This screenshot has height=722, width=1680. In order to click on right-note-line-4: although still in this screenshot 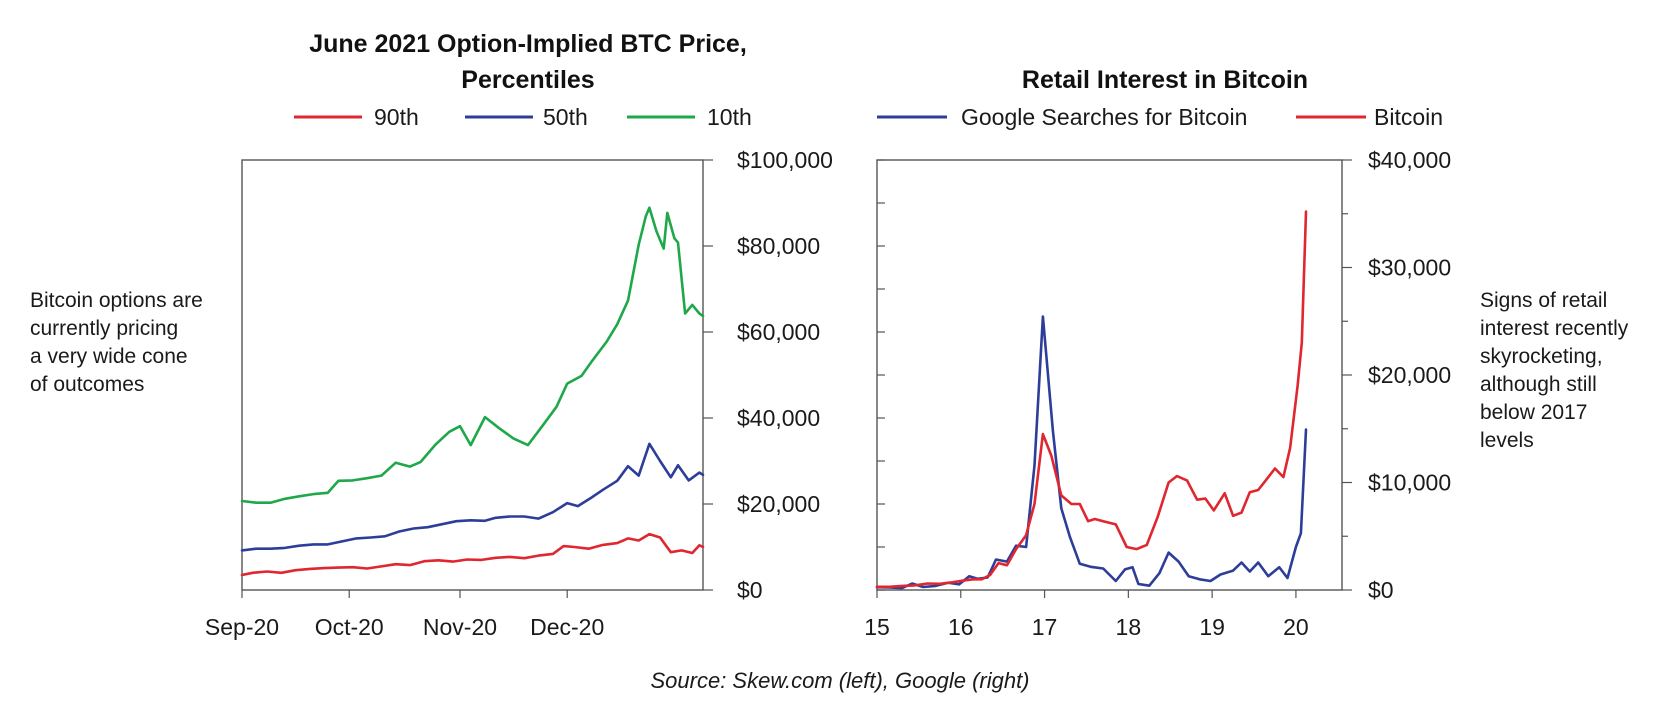, I will do `click(1538, 384)`.